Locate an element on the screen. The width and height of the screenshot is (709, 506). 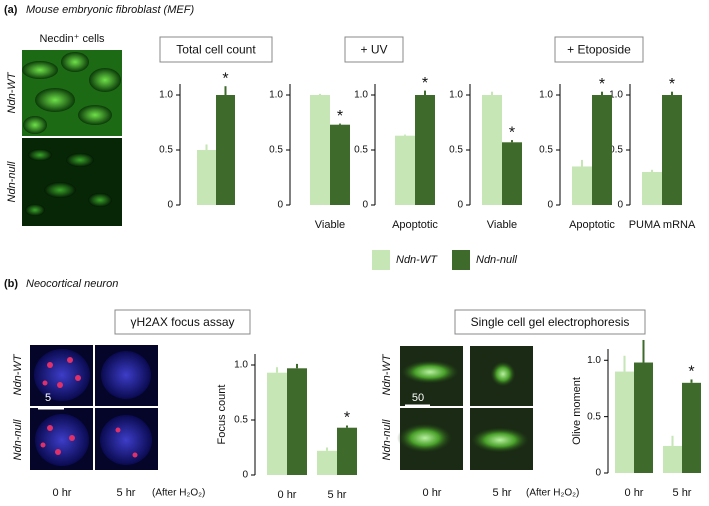
x-tick-label: PUMA mRNA is located at coordinates (662, 225).